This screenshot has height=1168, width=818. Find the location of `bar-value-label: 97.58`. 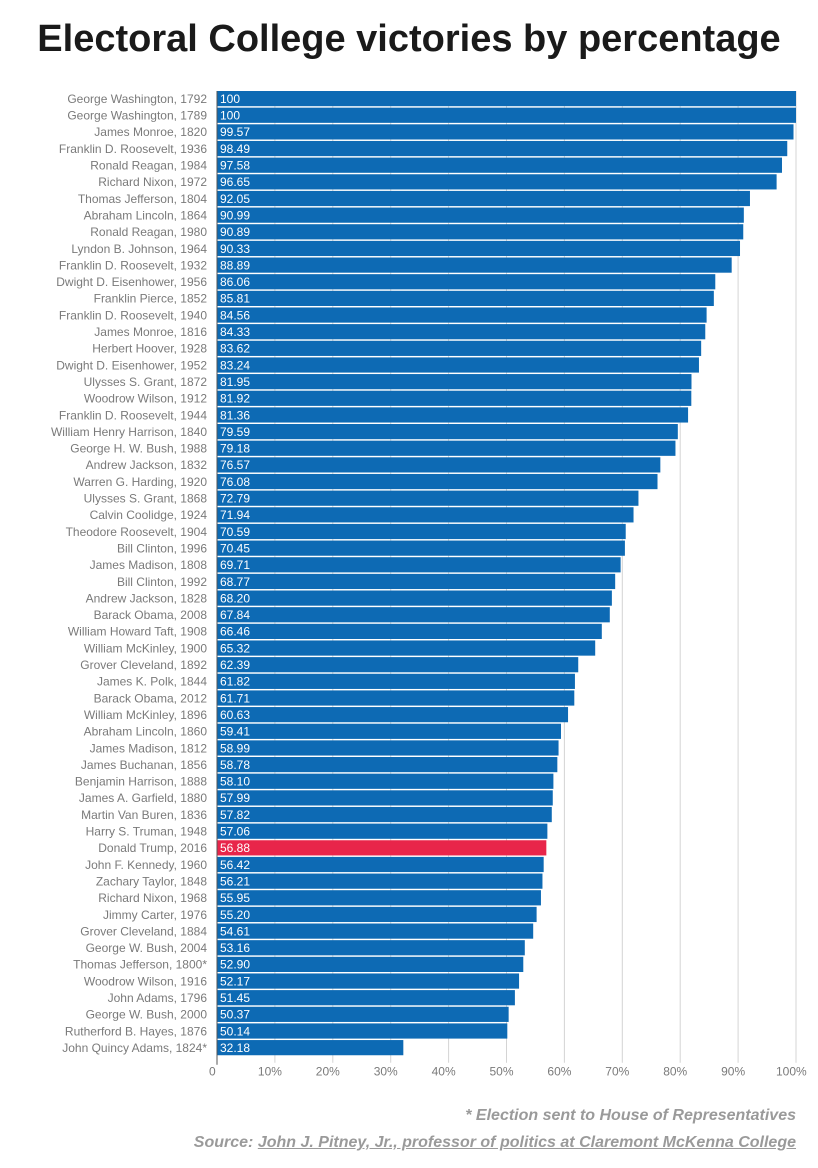

bar-value-label: 97.58 is located at coordinates (235, 166).